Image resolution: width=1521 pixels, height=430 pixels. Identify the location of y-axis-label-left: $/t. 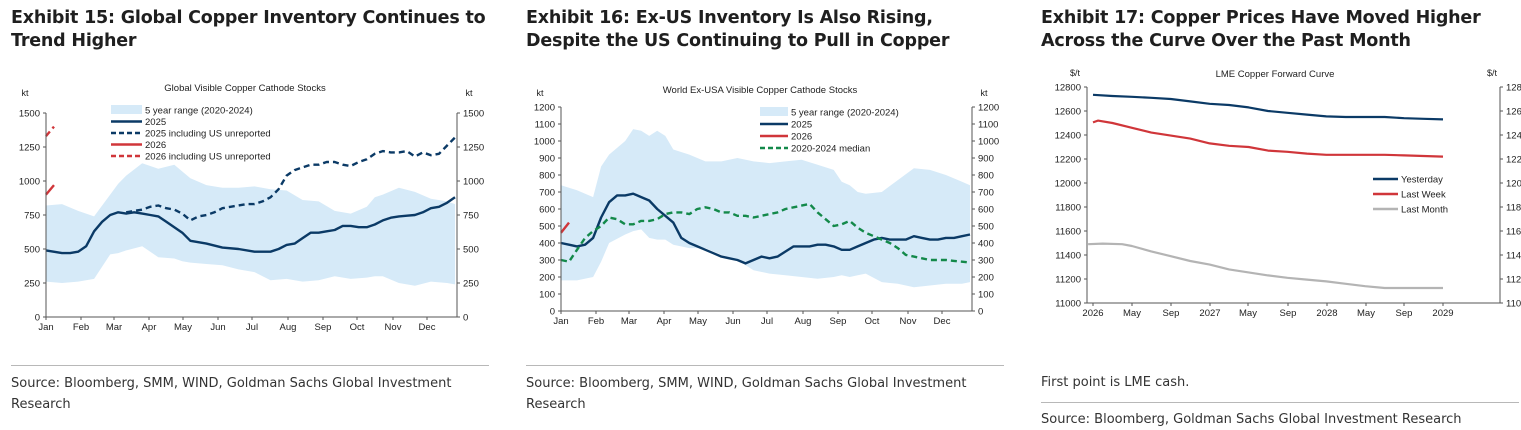
(1075, 73).